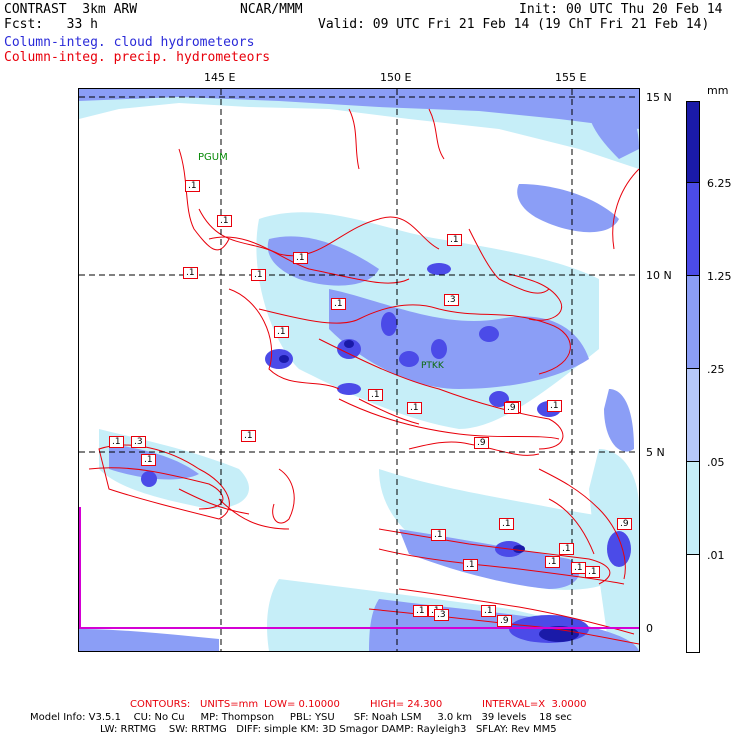  I want to click on legend-seg-darkest, so click(693, 142).